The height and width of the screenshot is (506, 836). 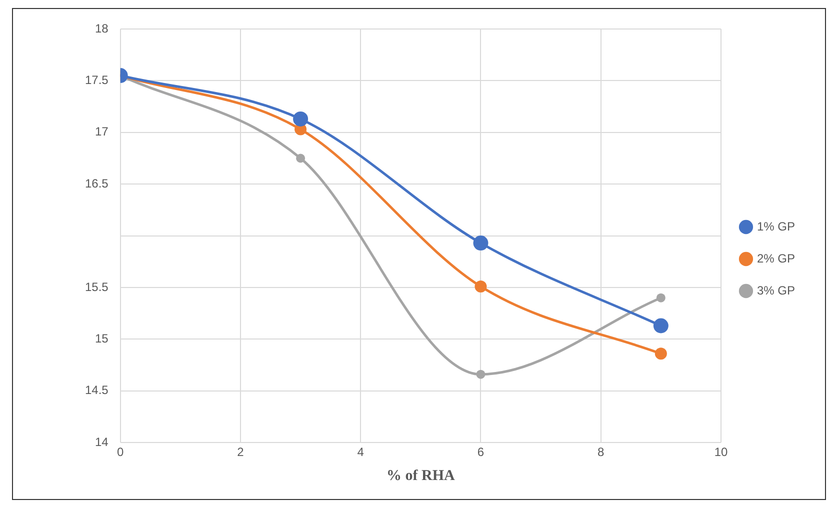 What do you see at coordinates (96, 183) in the screenshot?
I see `y-tick-label: 16.5` at bounding box center [96, 183].